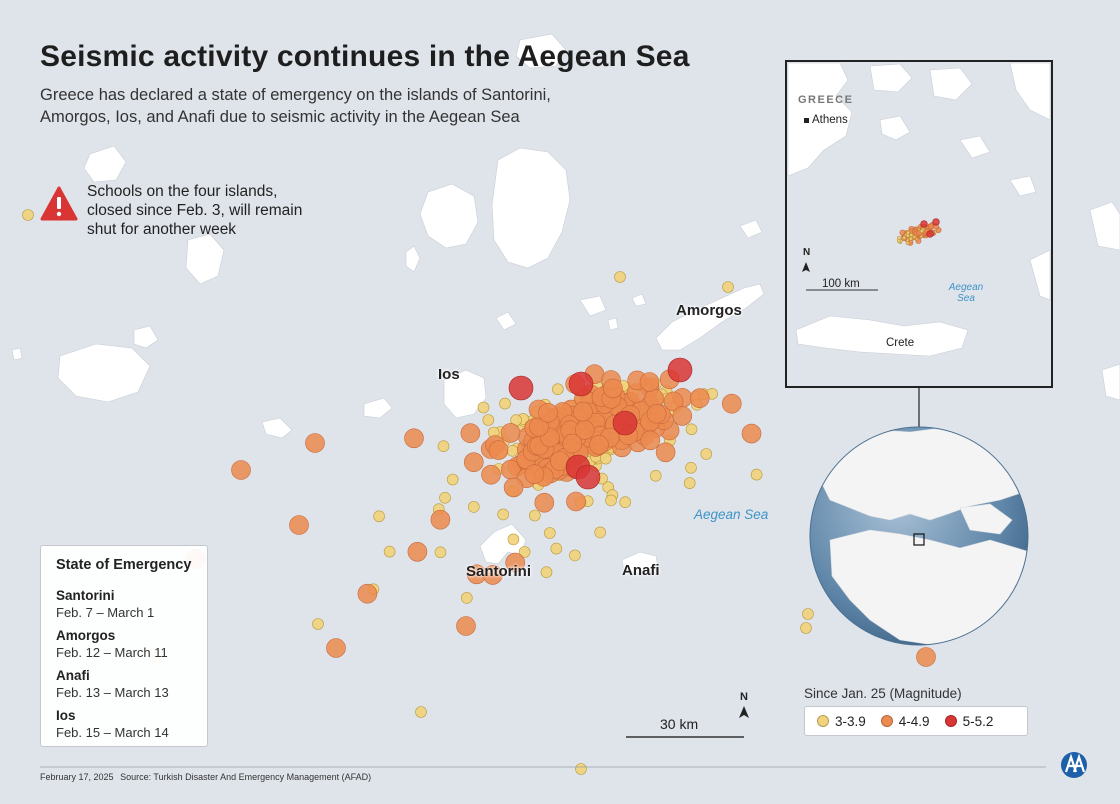 This screenshot has width=1120, height=804. I want to click on emergency-title: State of Emergency, so click(124, 565).